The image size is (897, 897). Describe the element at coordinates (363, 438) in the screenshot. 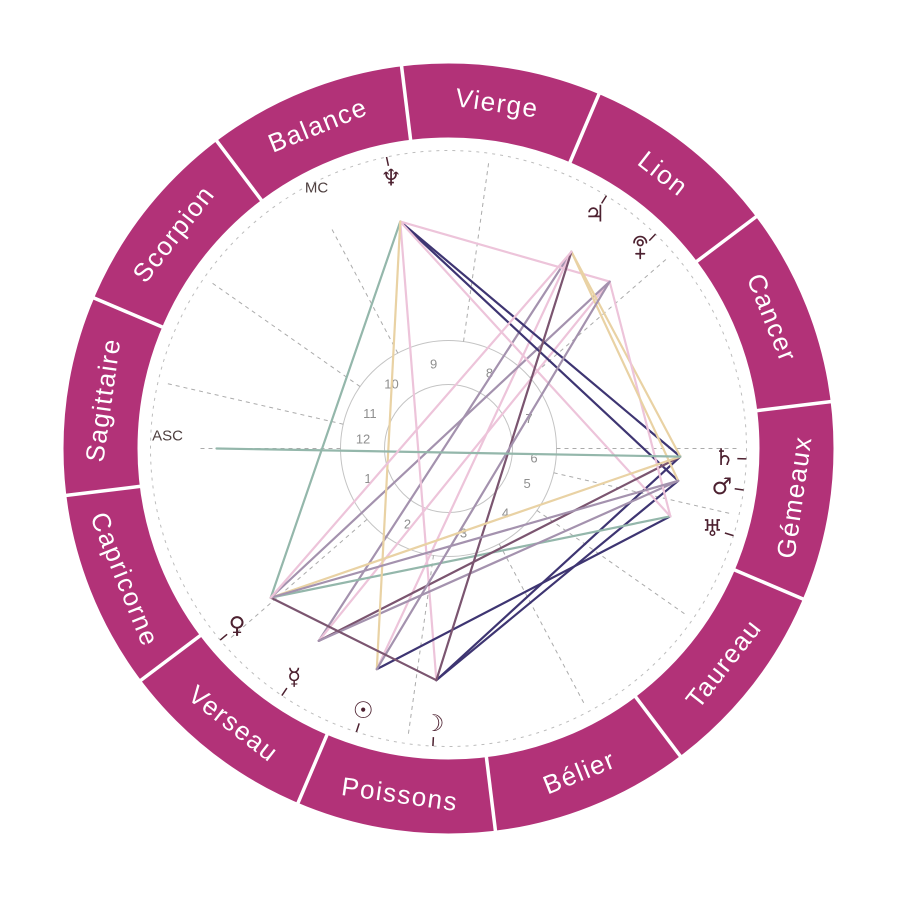

I see `house-number-12: 12` at that location.